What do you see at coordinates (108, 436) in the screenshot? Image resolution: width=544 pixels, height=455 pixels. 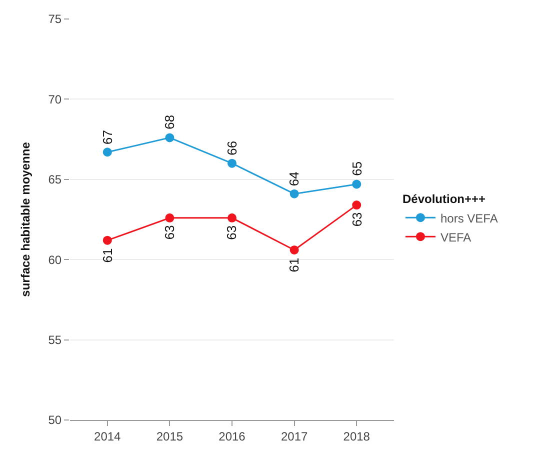 I see `x-tick-label: 2014` at bounding box center [108, 436].